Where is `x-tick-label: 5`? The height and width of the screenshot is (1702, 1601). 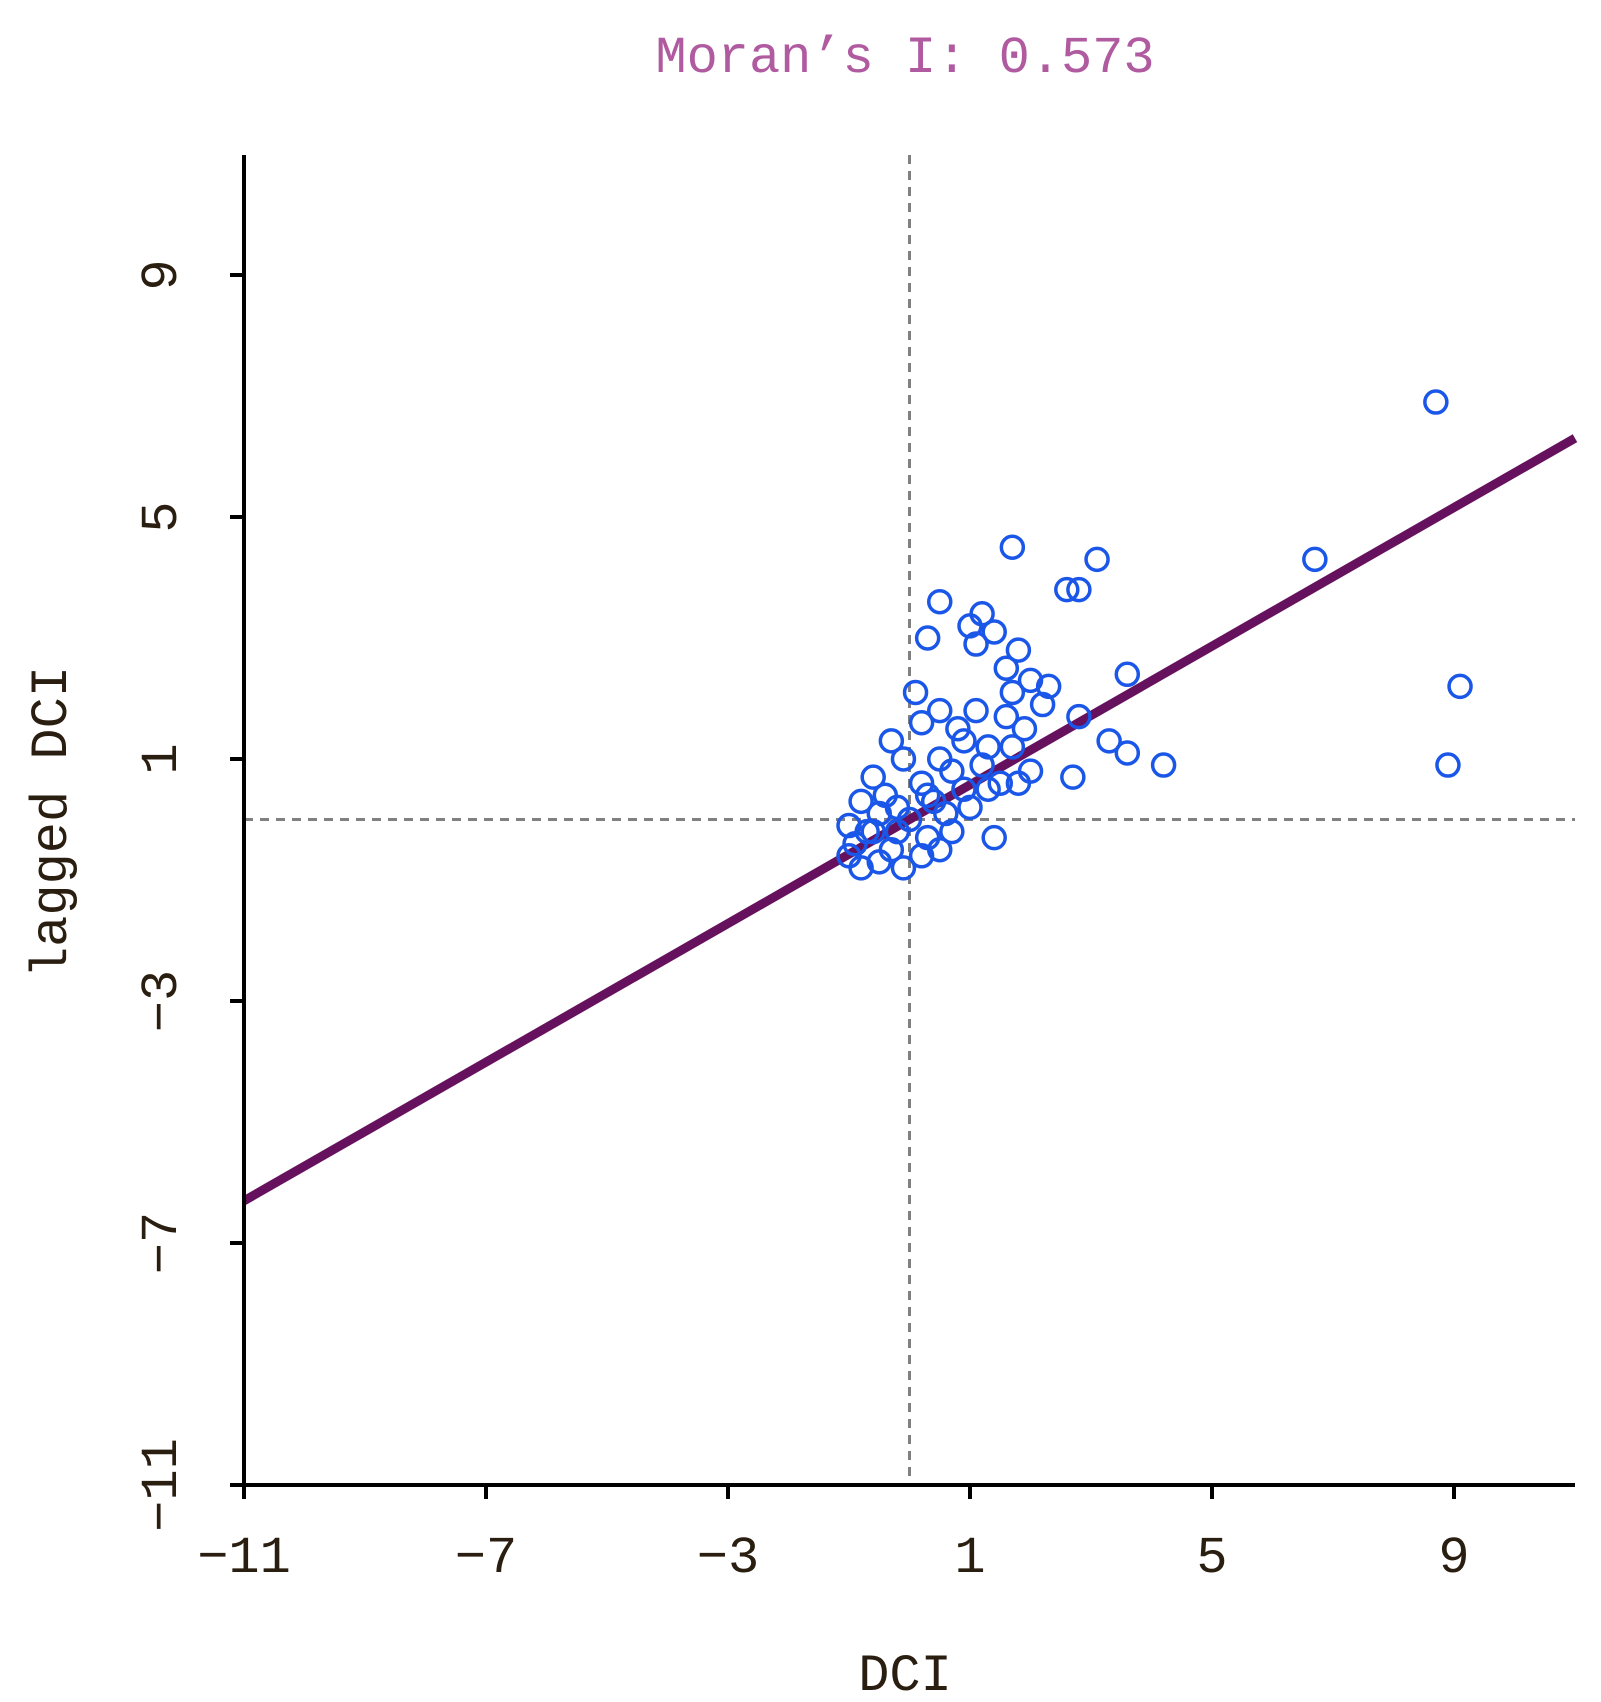
x-tick-label: 5 is located at coordinates (1211, 1558).